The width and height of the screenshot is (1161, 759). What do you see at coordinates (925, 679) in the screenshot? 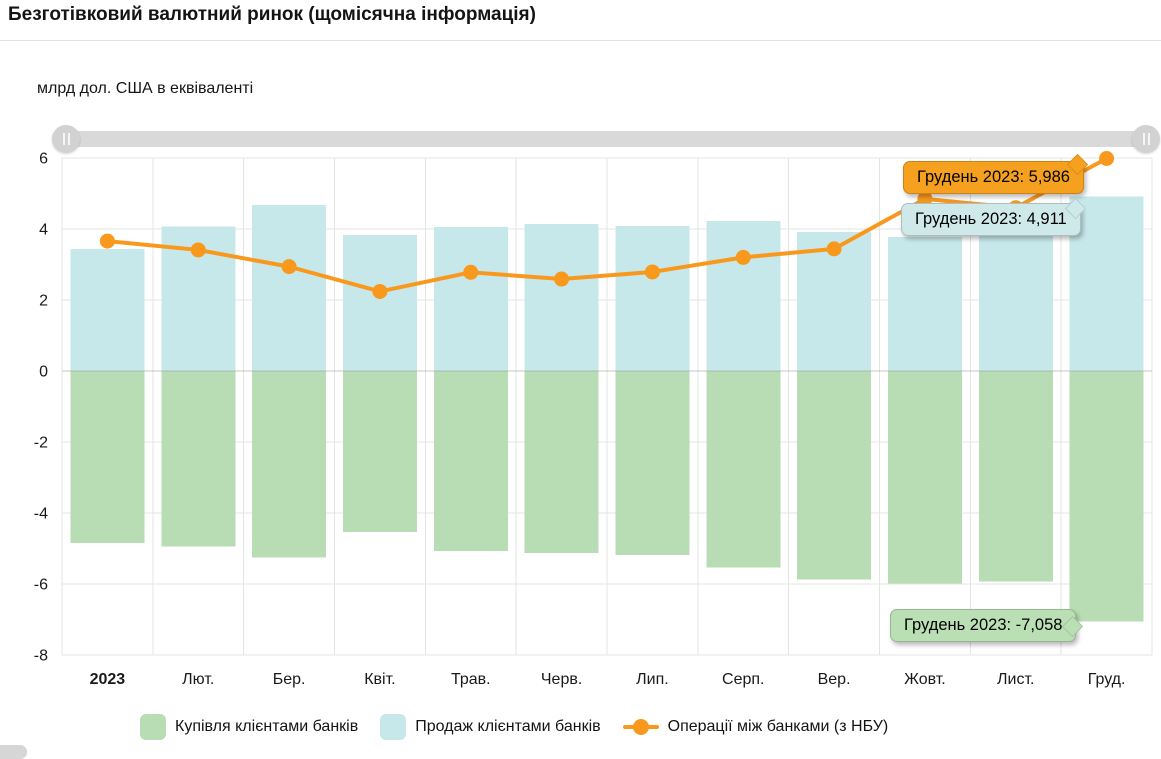
I see `svg-text: Жовт.` at bounding box center [925, 679].